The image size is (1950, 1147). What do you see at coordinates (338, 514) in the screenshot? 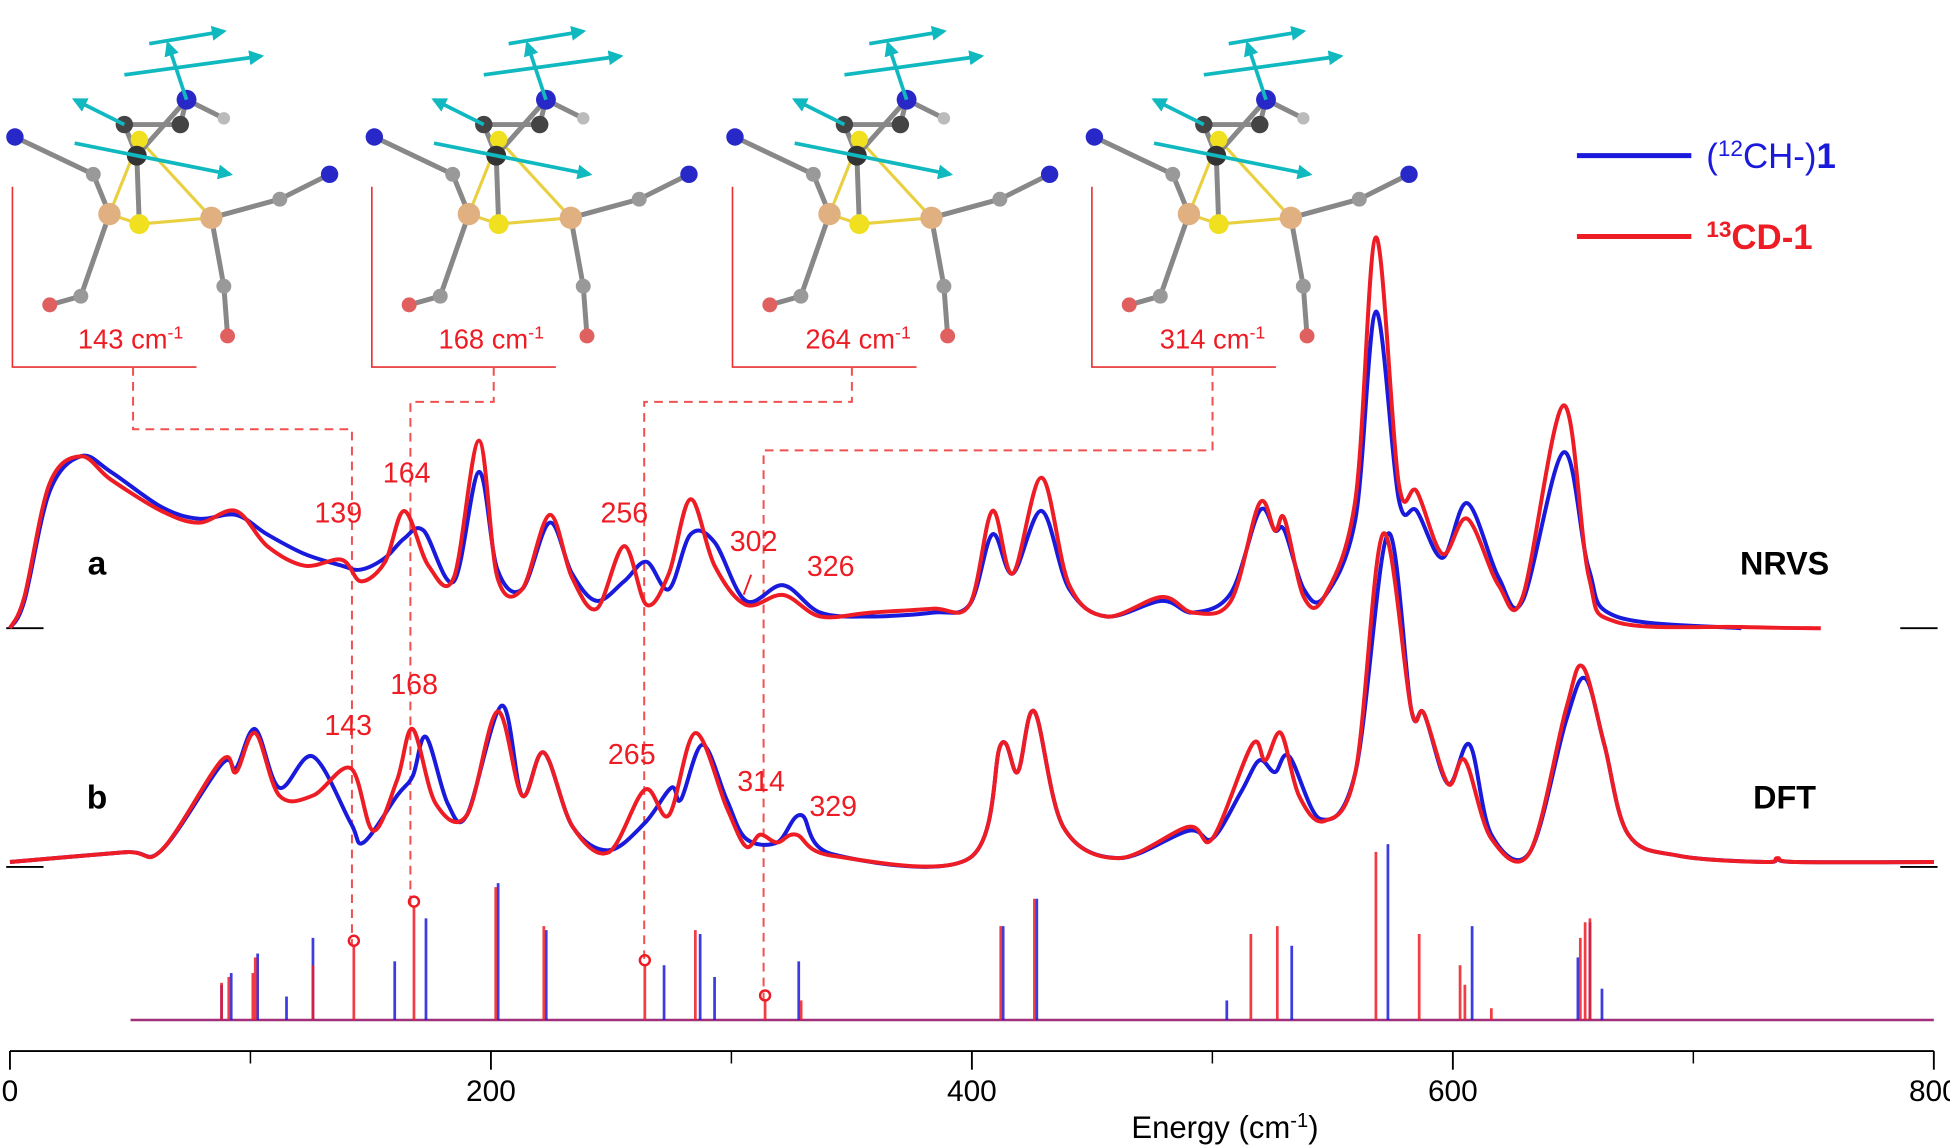
I see `peak-label: 139` at bounding box center [338, 514].